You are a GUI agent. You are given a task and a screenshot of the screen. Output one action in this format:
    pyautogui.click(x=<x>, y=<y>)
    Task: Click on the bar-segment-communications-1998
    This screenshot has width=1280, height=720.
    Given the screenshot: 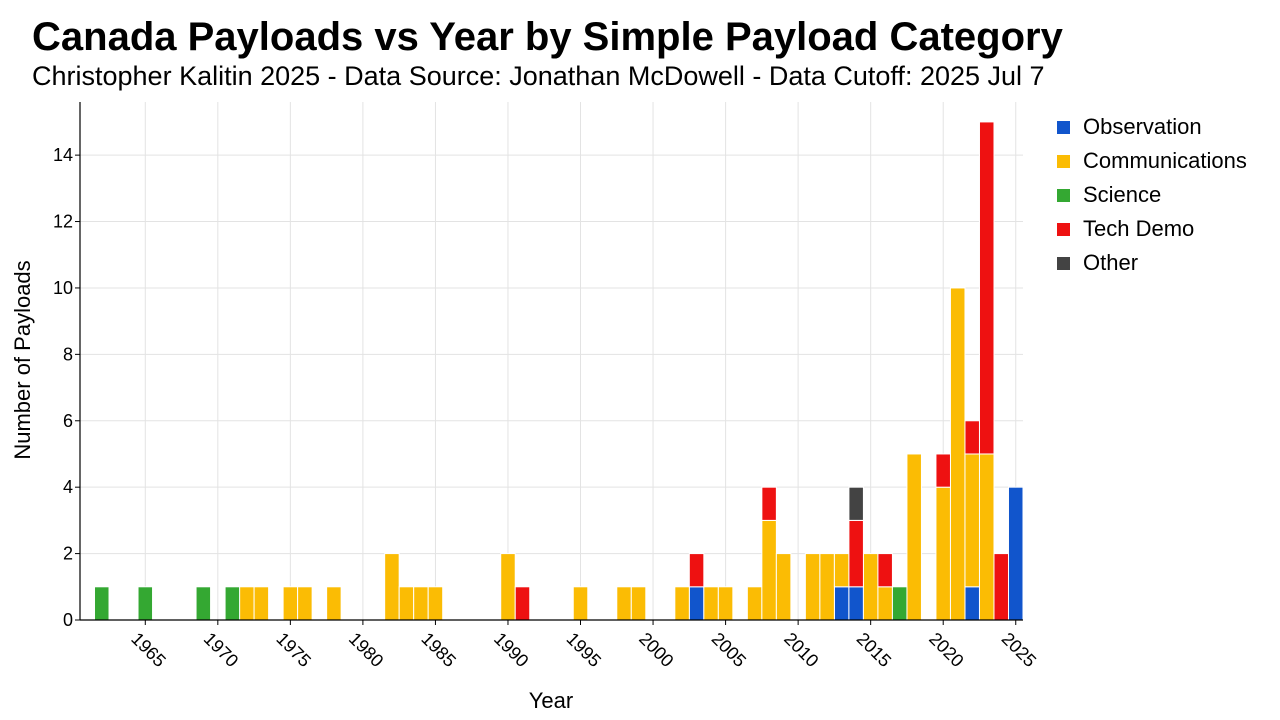 What is the action you would take?
    pyautogui.click(x=624, y=603)
    